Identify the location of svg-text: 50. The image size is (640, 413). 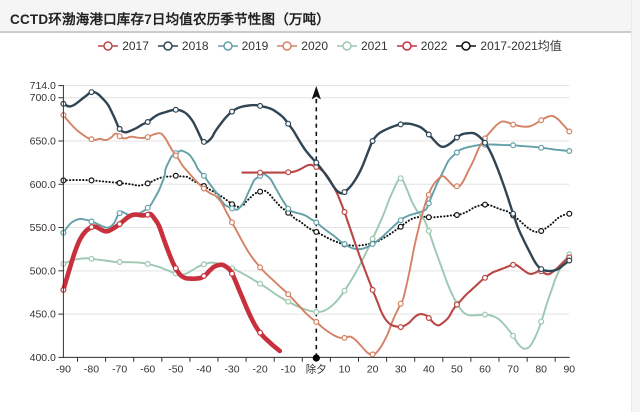
(457, 370).